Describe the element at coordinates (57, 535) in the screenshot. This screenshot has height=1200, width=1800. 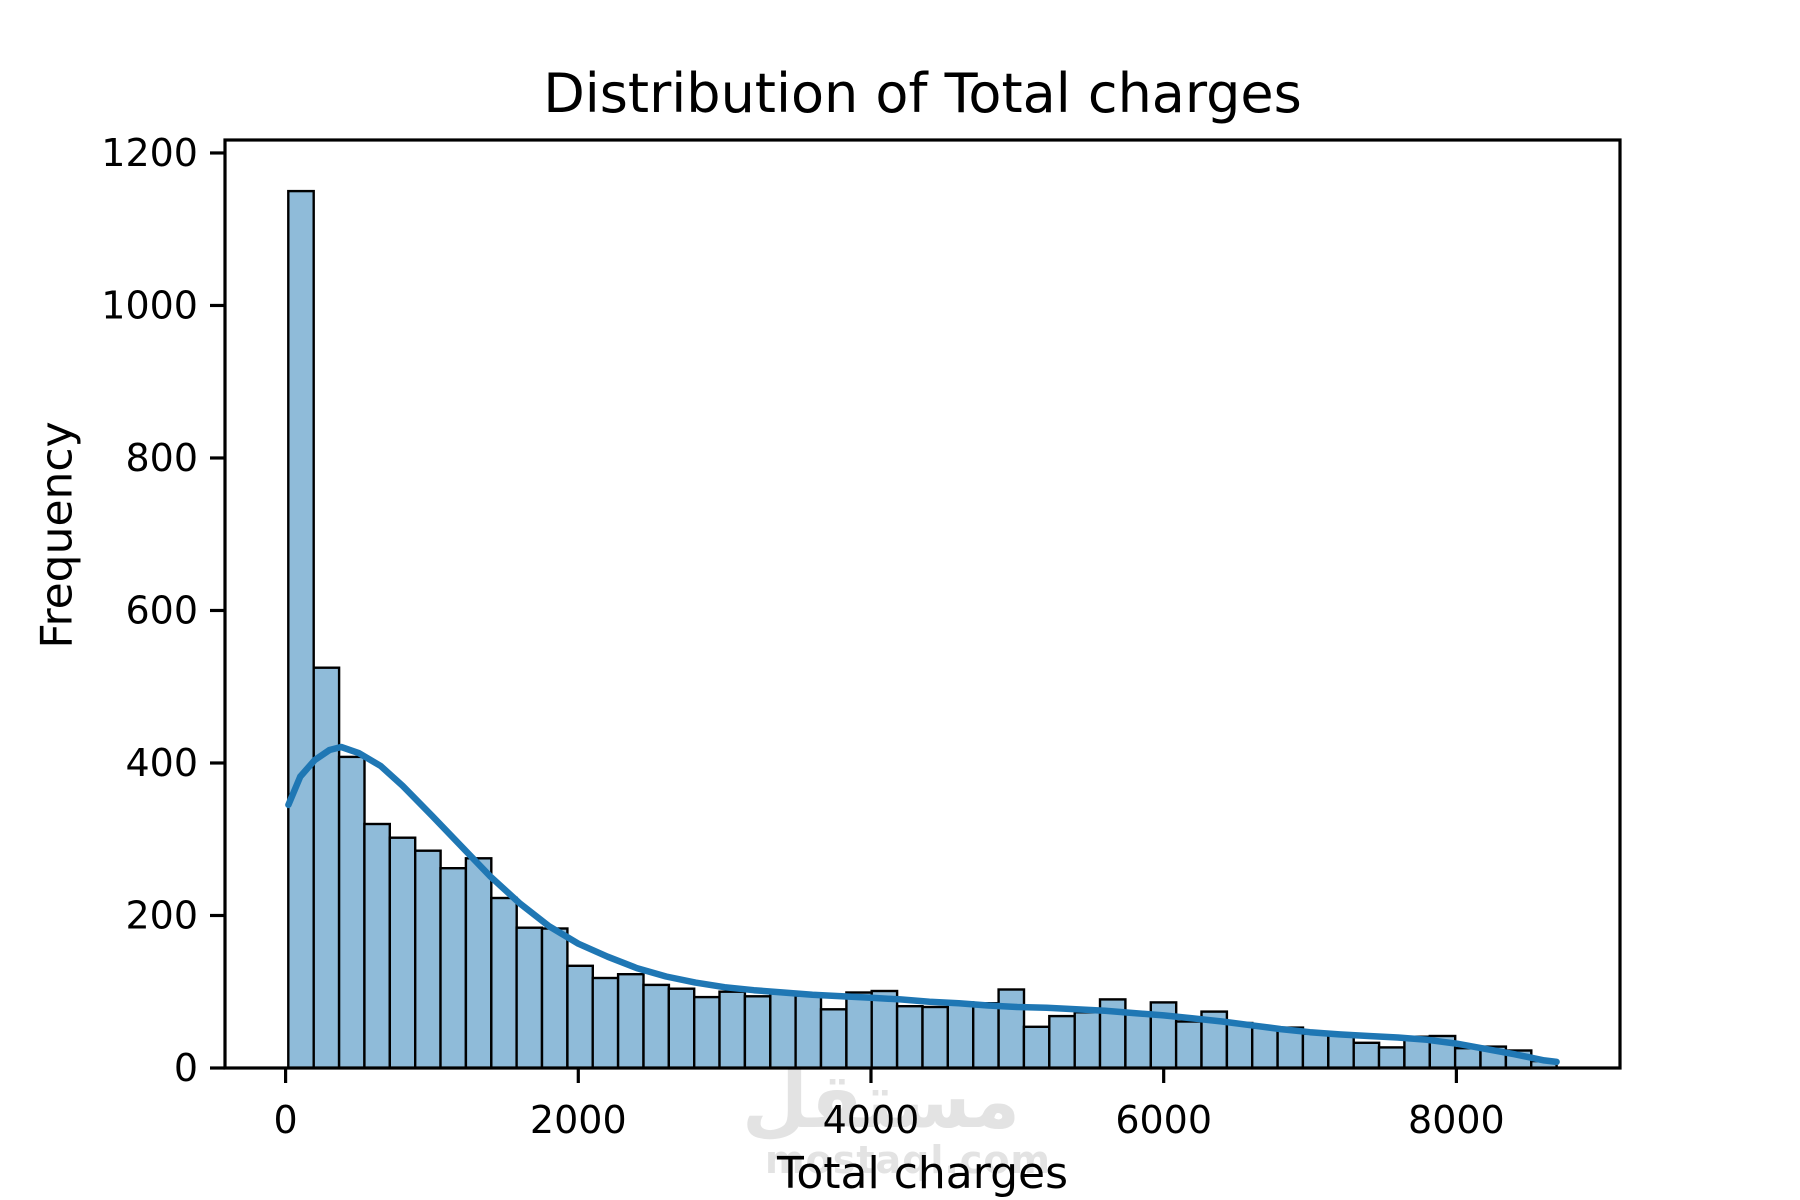
I see `y-axis-label: Frequency` at that location.